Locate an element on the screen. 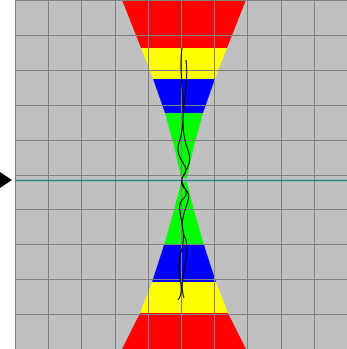 The image size is (347, 349). triangle-right-icon is located at coordinates (6, 180).